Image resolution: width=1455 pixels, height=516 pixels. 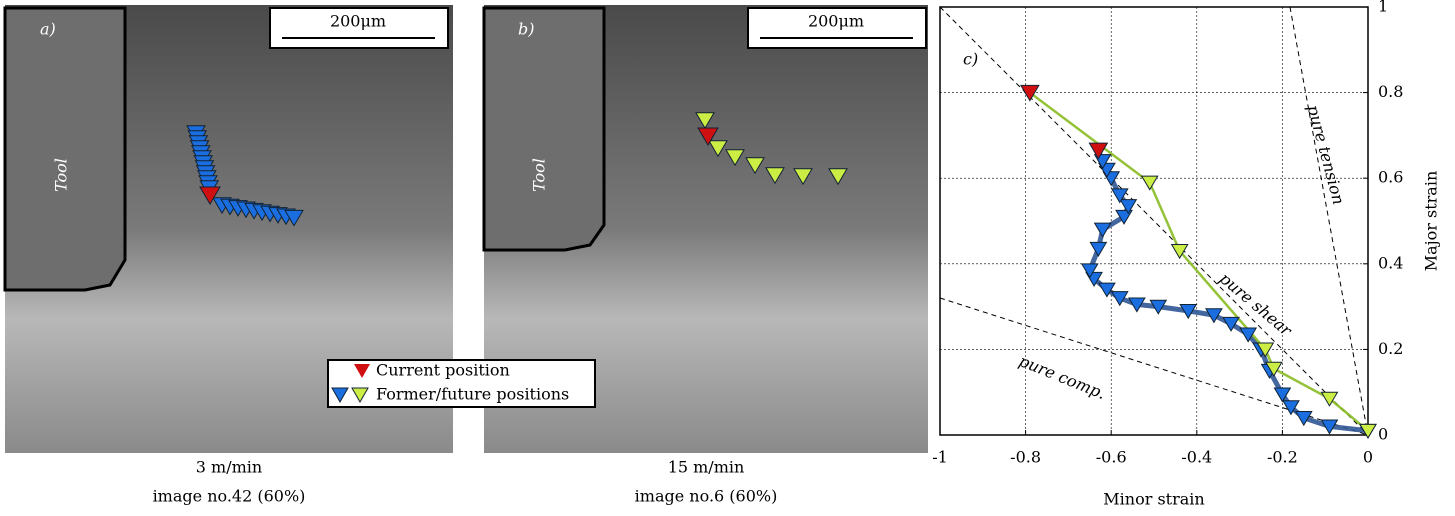 What do you see at coordinates (1390, 177) in the screenshot?
I see `y-tick-label: 0.6` at bounding box center [1390, 177].